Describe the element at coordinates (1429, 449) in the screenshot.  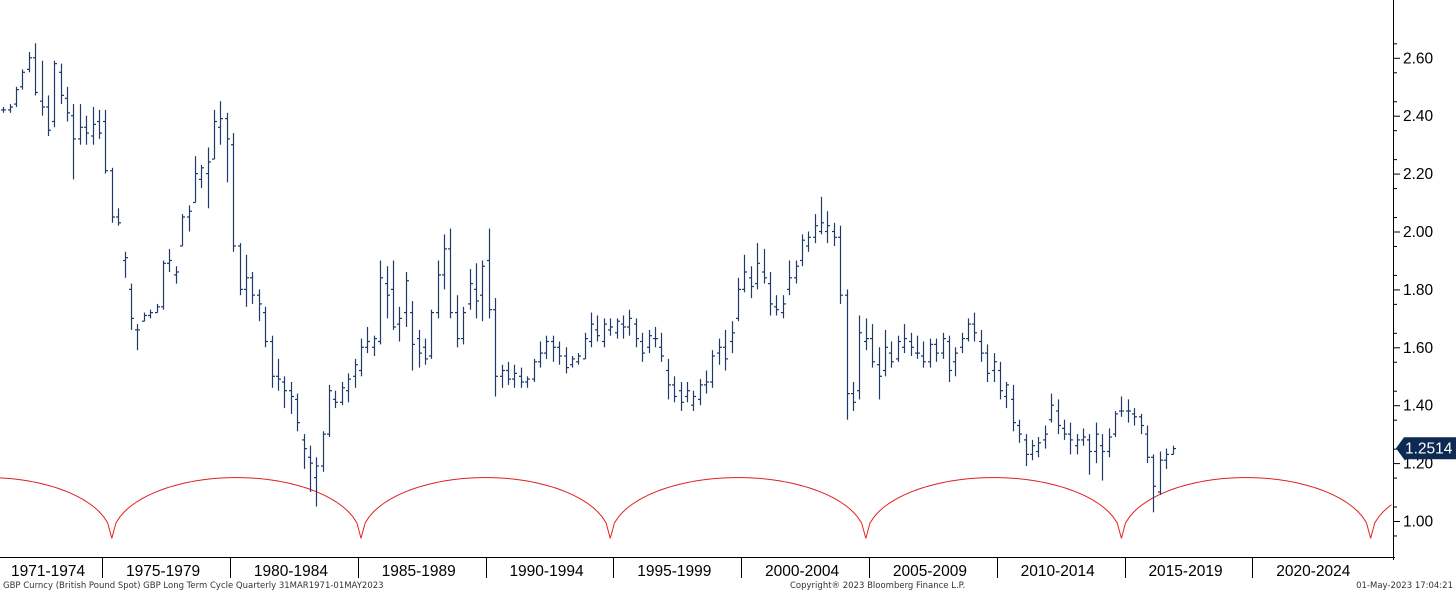
I see `last-value-label: 1.2514` at that location.